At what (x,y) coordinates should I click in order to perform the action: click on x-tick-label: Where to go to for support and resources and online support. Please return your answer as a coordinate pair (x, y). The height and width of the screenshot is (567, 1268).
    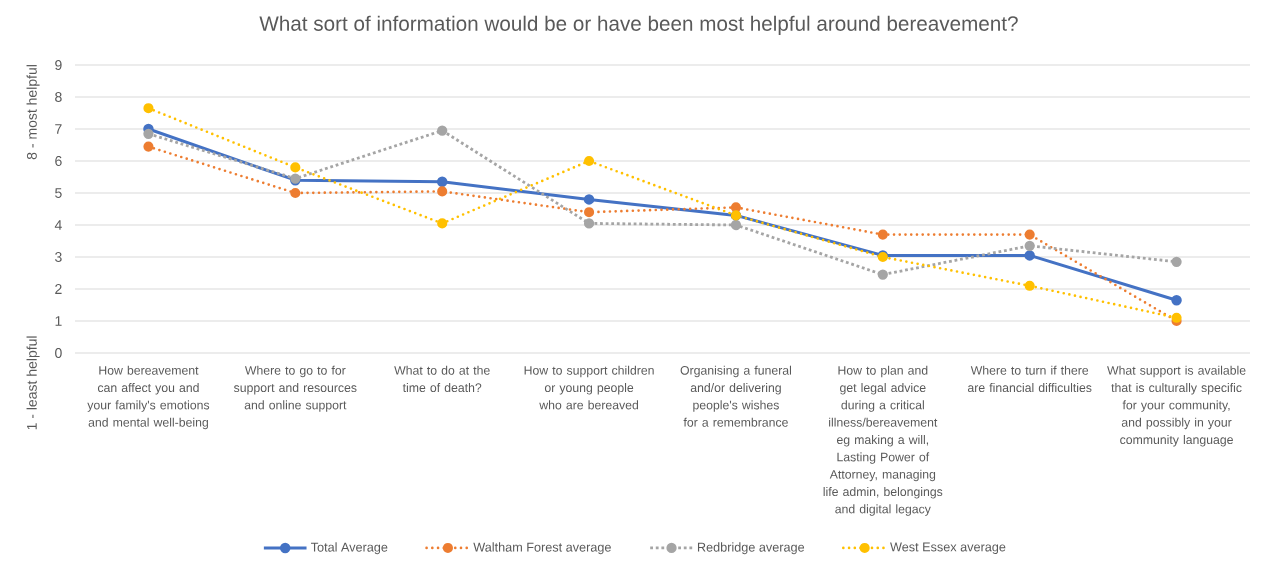
    Looking at the image, I should click on (295, 388).